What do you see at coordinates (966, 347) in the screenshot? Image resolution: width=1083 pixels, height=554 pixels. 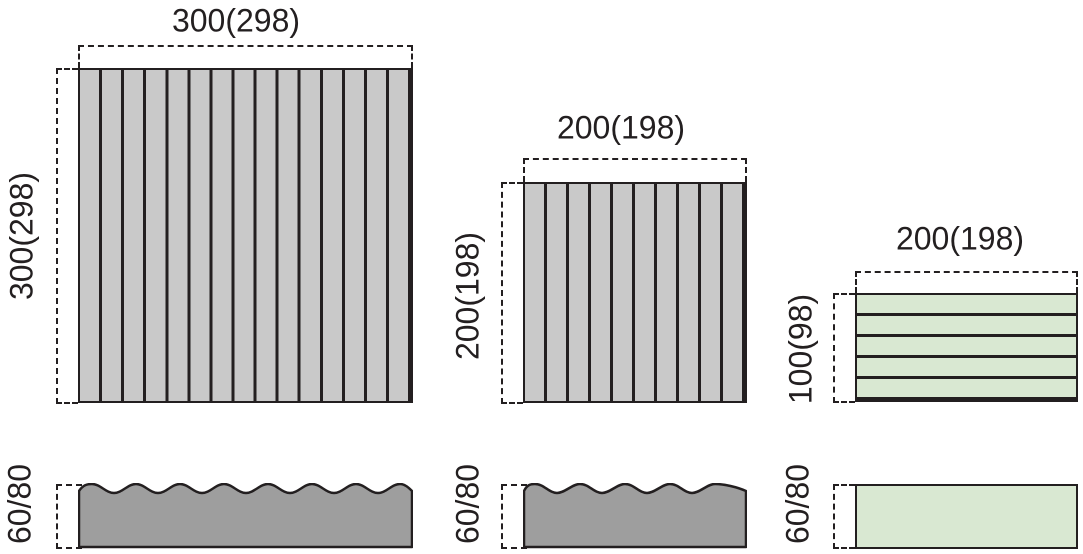 I see `panel3-tile-face` at bounding box center [966, 347].